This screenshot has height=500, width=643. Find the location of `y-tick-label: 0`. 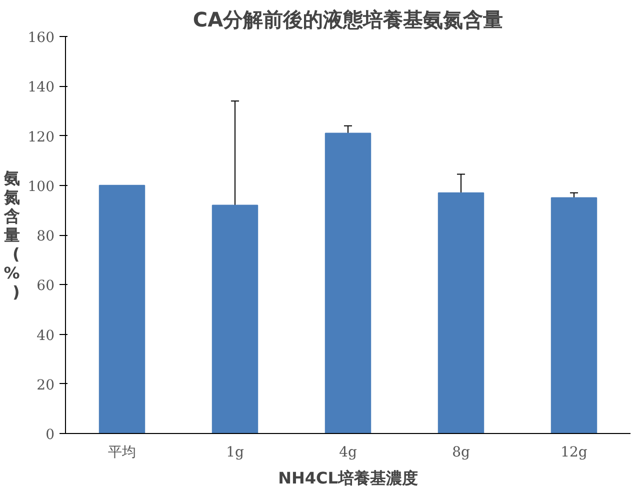

y-tick-label: 0 is located at coordinates (50, 435).